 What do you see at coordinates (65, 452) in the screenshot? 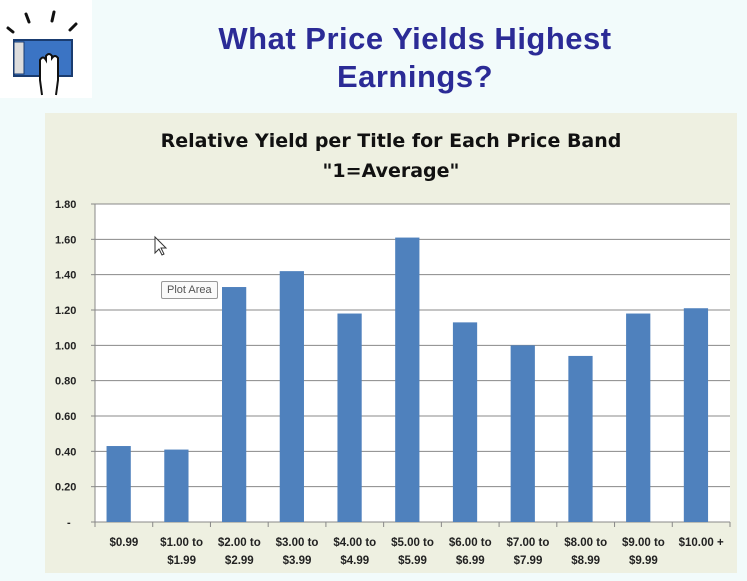
I see `y-tick-label: 0.40` at bounding box center [65, 452].